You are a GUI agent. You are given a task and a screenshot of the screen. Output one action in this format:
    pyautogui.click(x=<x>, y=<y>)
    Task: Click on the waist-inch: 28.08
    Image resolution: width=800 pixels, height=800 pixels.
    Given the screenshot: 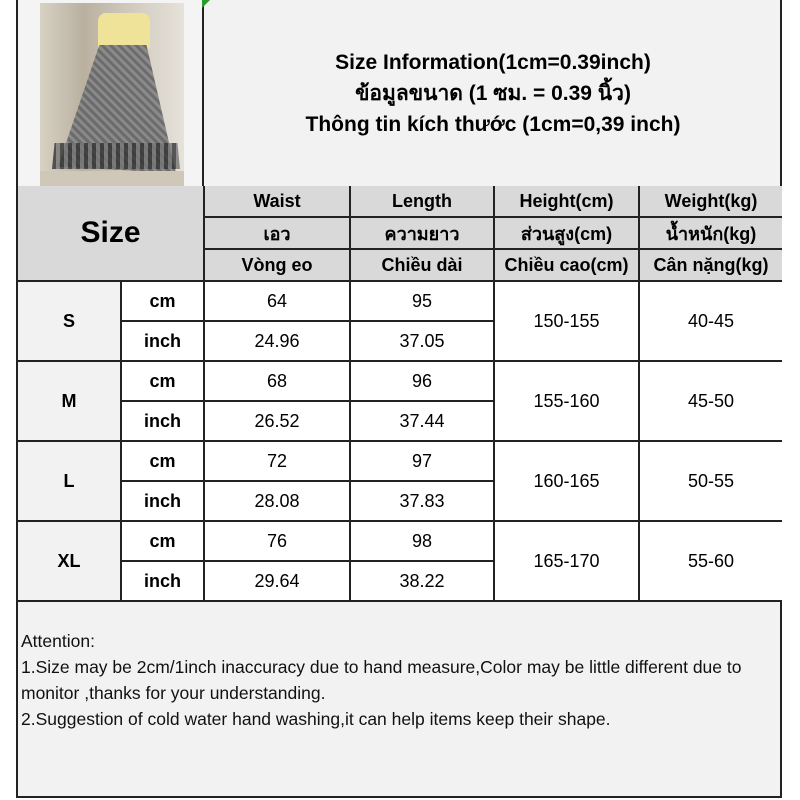 What is the action you would take?
    pyautogui.click(x=277, y=501)
    